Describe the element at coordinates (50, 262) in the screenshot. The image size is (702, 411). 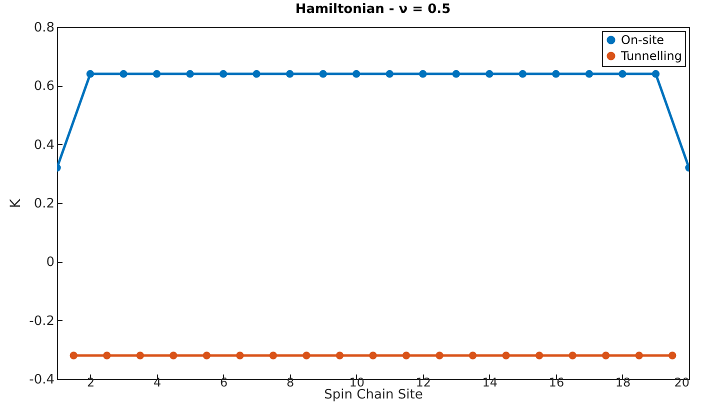
I see `y-tick-label: 0` at that location.